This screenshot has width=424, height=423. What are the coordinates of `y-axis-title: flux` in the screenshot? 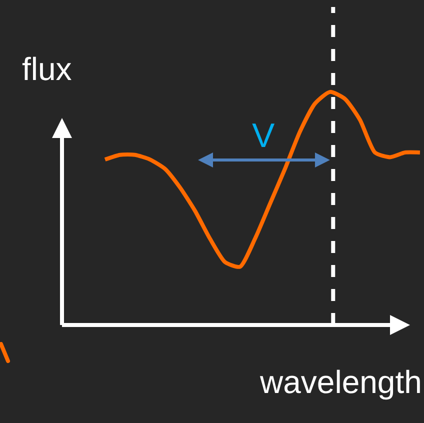 It's located at (47, 69).